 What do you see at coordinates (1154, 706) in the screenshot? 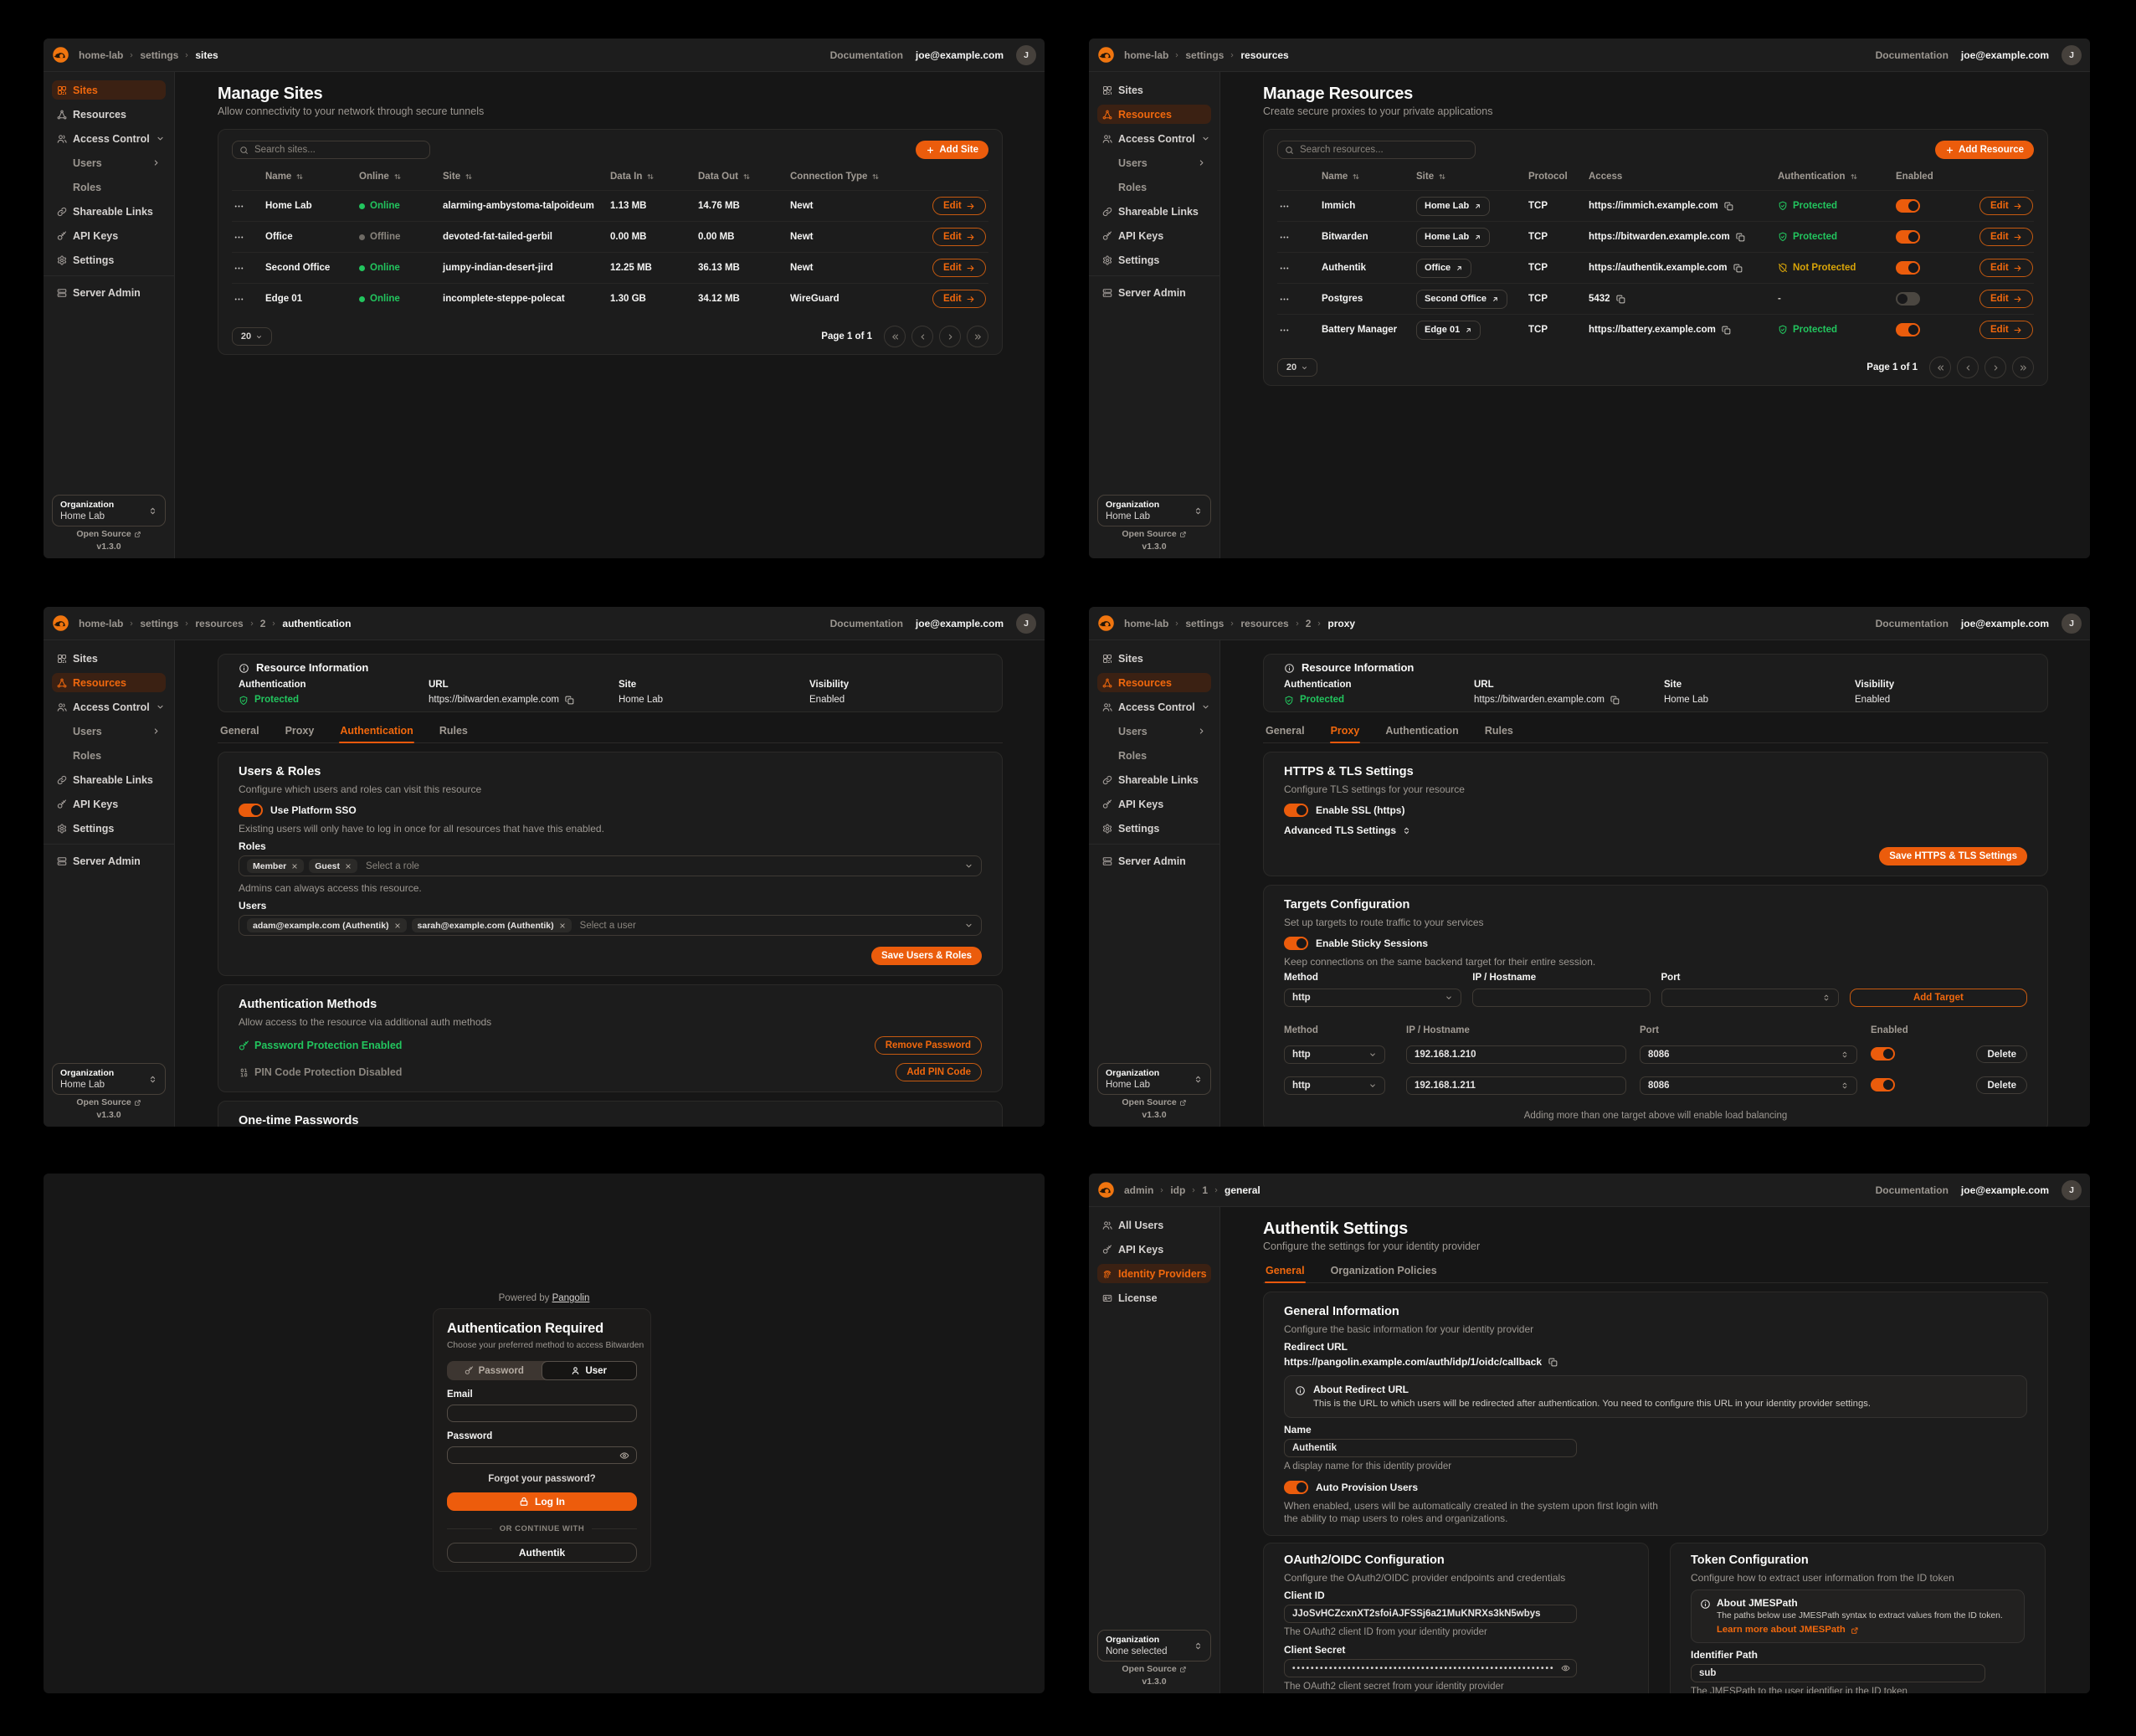
I see `sidebar-item-access-control: Access Control` at bounding box center [1154, 706].